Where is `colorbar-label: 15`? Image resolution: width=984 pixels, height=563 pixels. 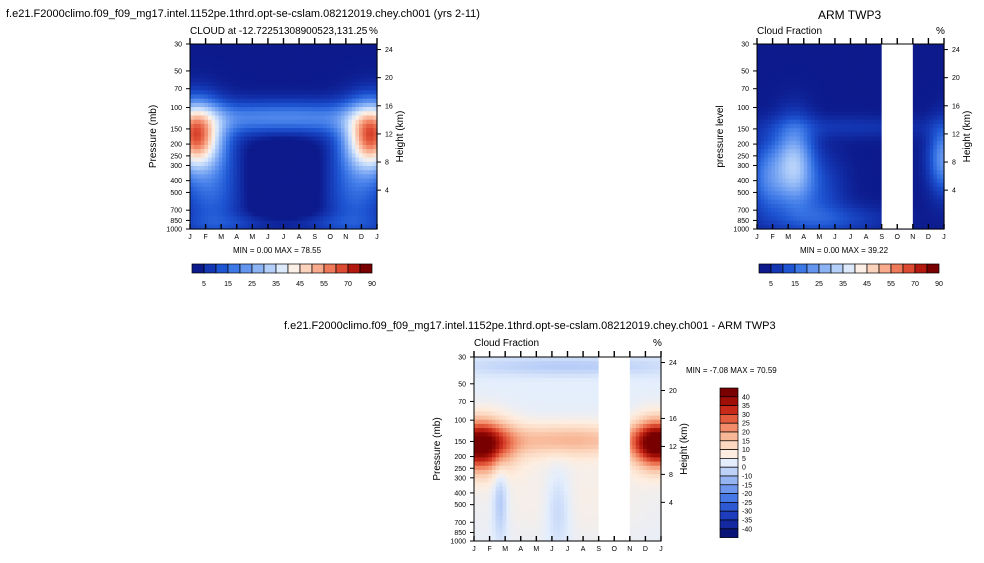 colorbar-label: 15 is located at coordinates (795, 284).